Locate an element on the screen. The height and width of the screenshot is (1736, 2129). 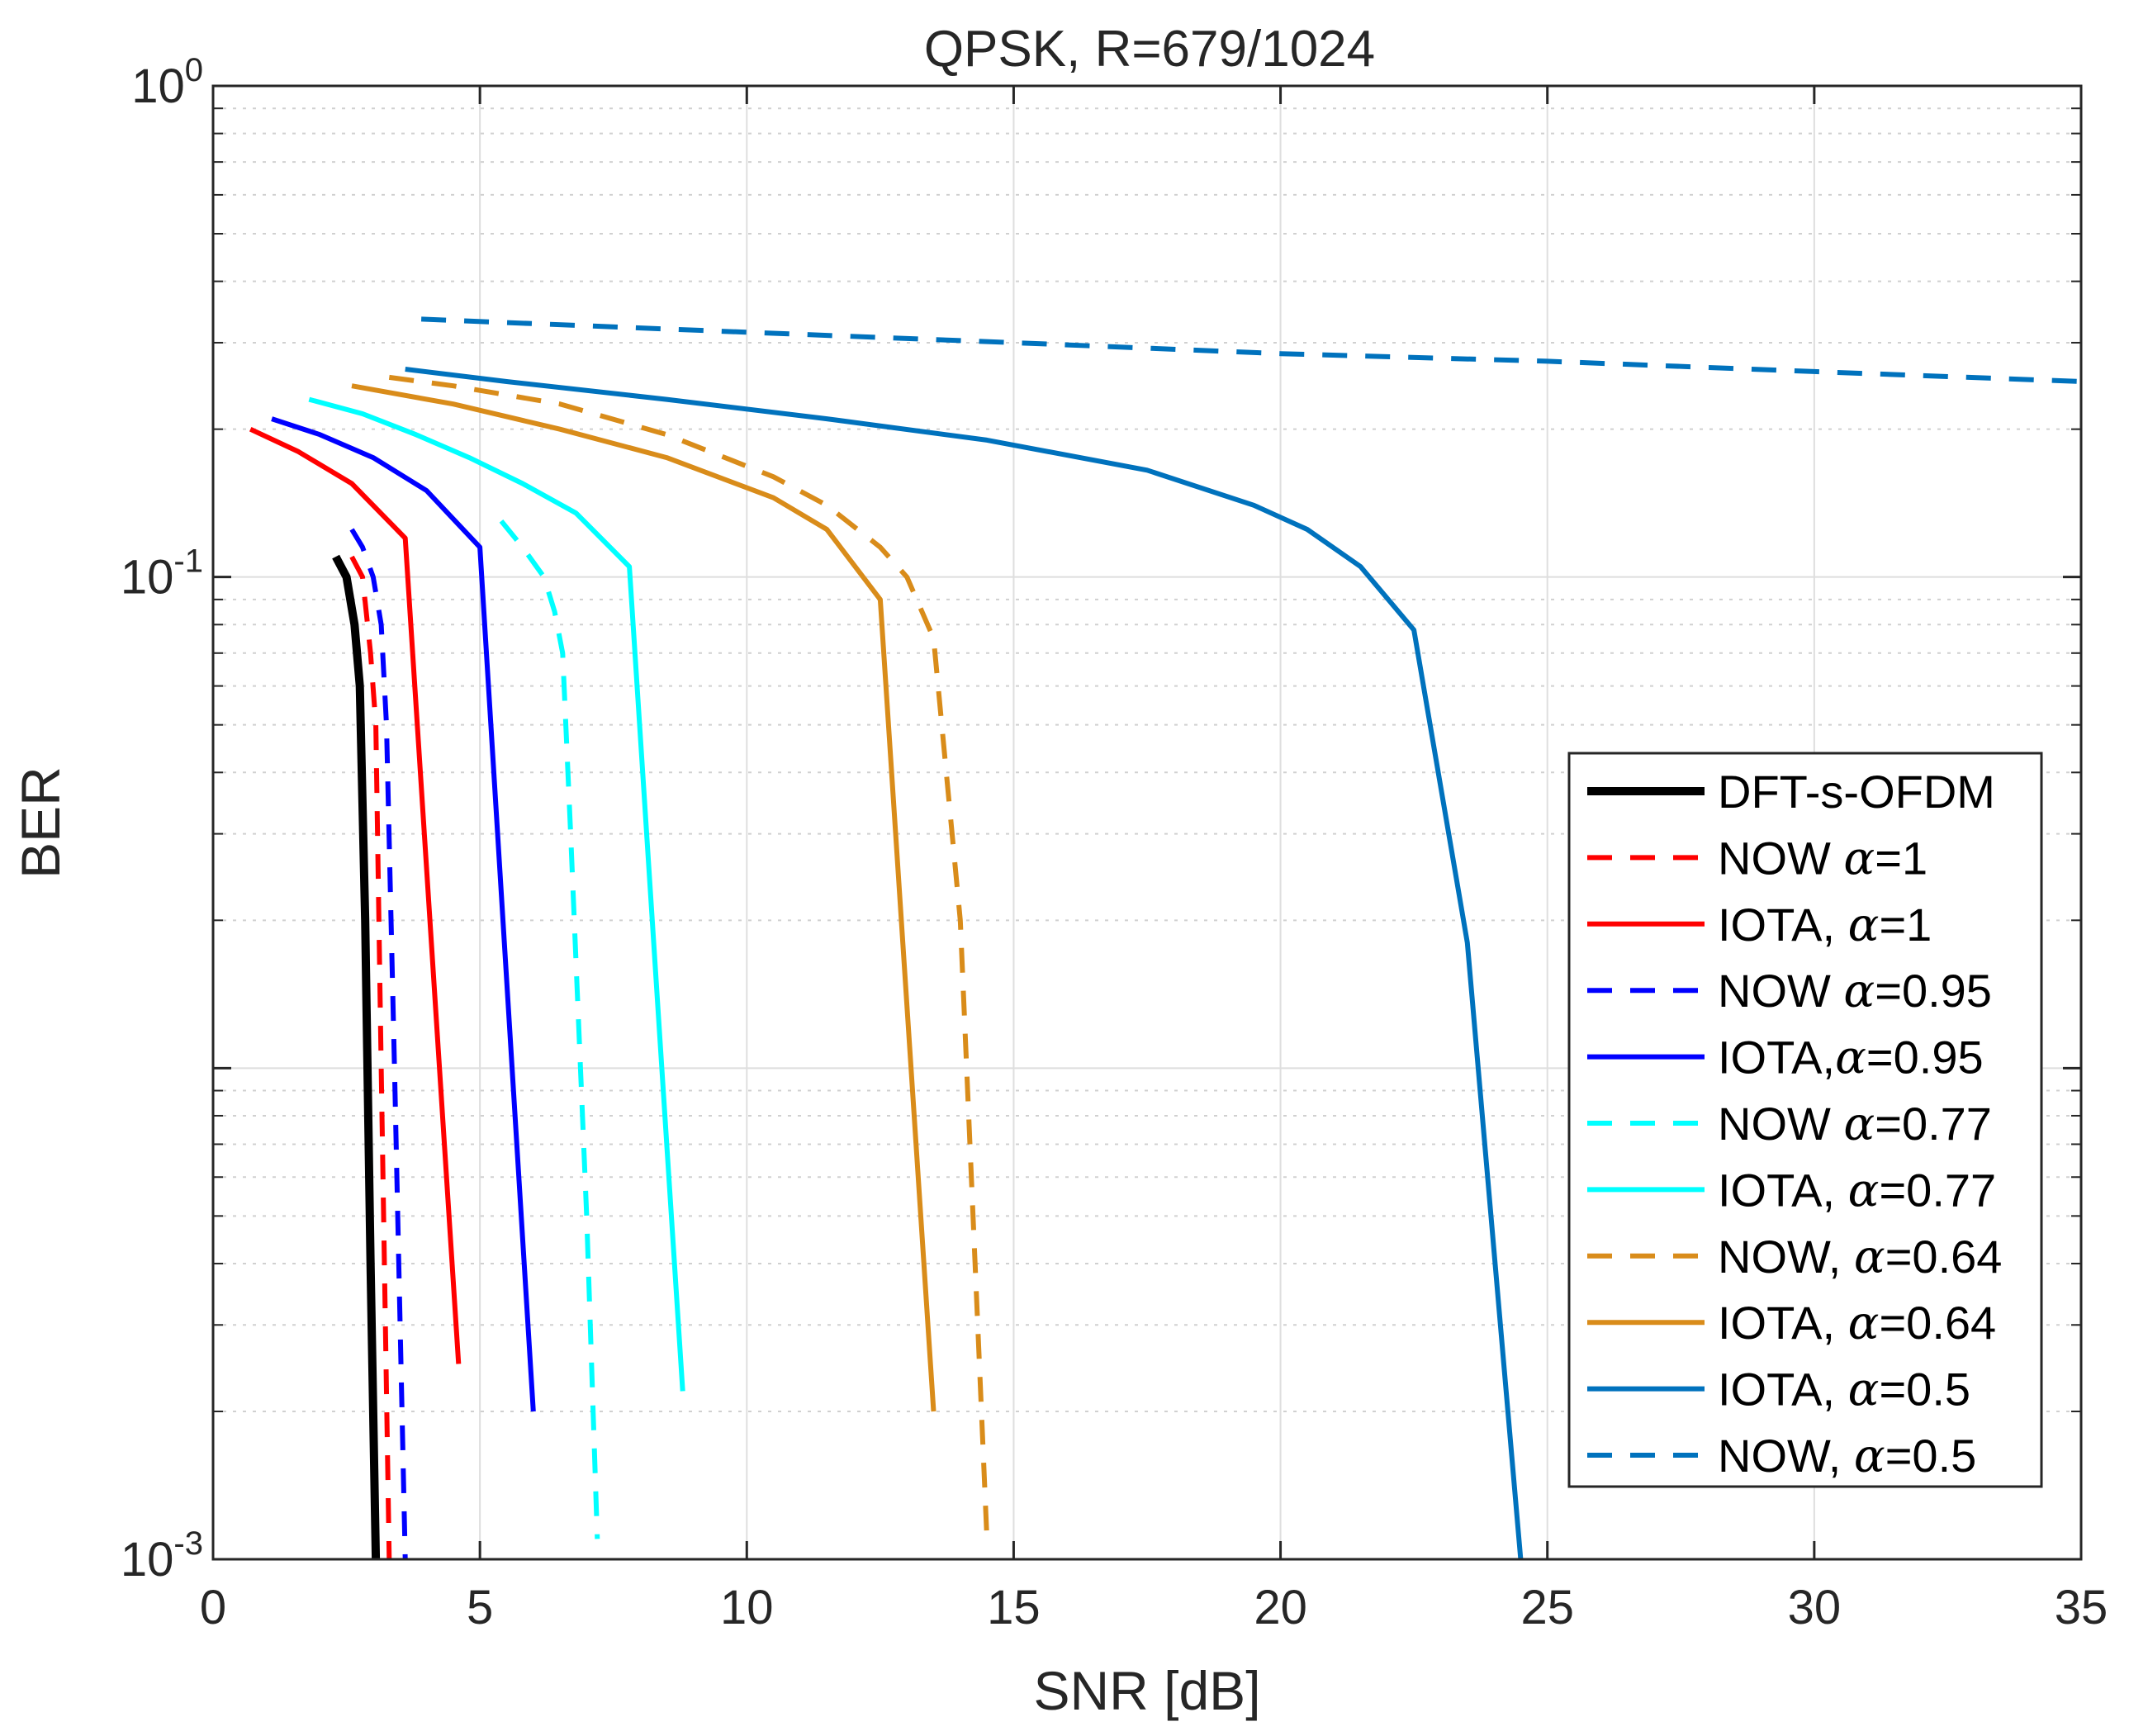
legend-label: NOW α=1 is located at coordinates (1822, 858).